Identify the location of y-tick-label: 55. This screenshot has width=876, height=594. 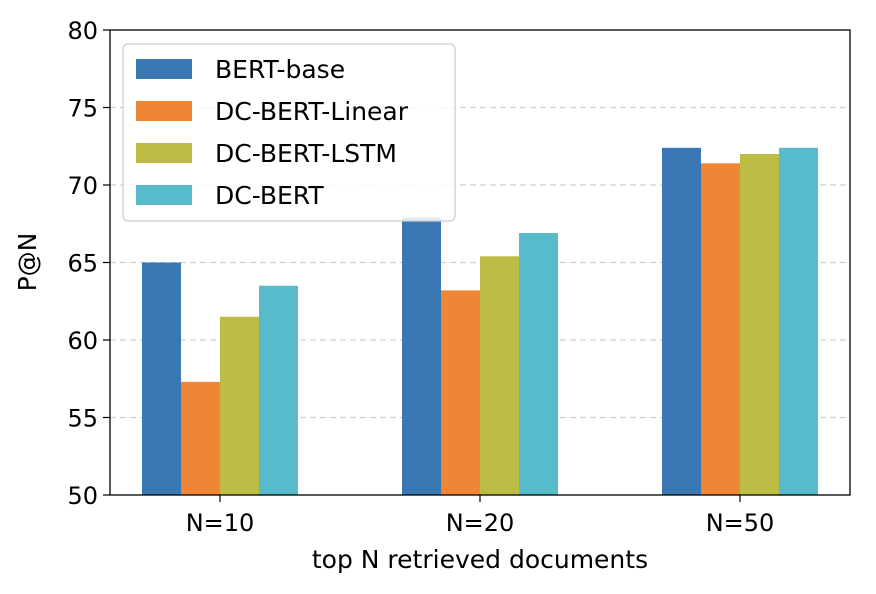
(82, 419).